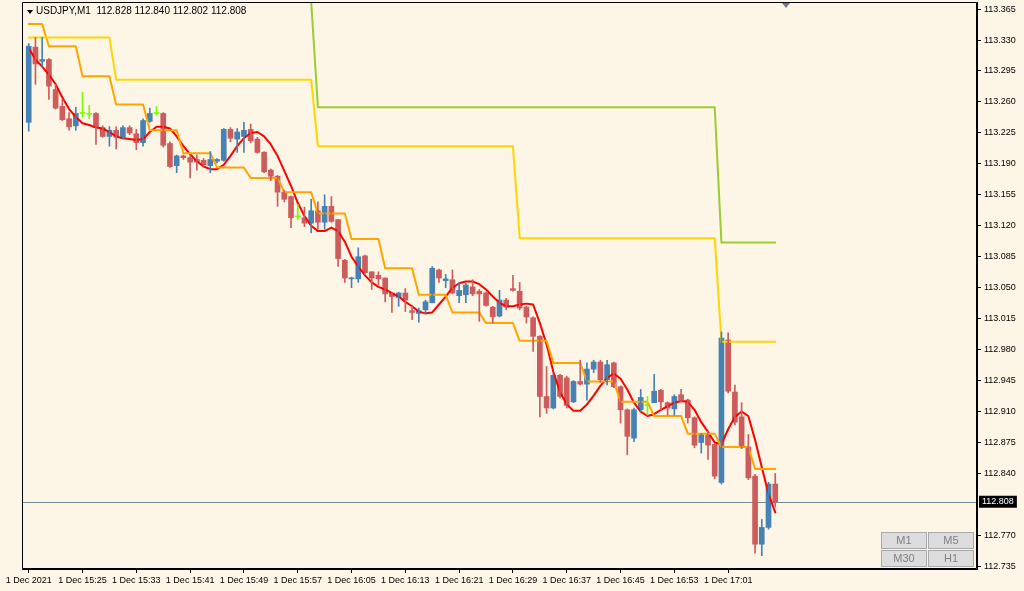 This screenshot has width=1024, height=591. I want to click on y-tick-label: 113.260, so click(1000, 101).